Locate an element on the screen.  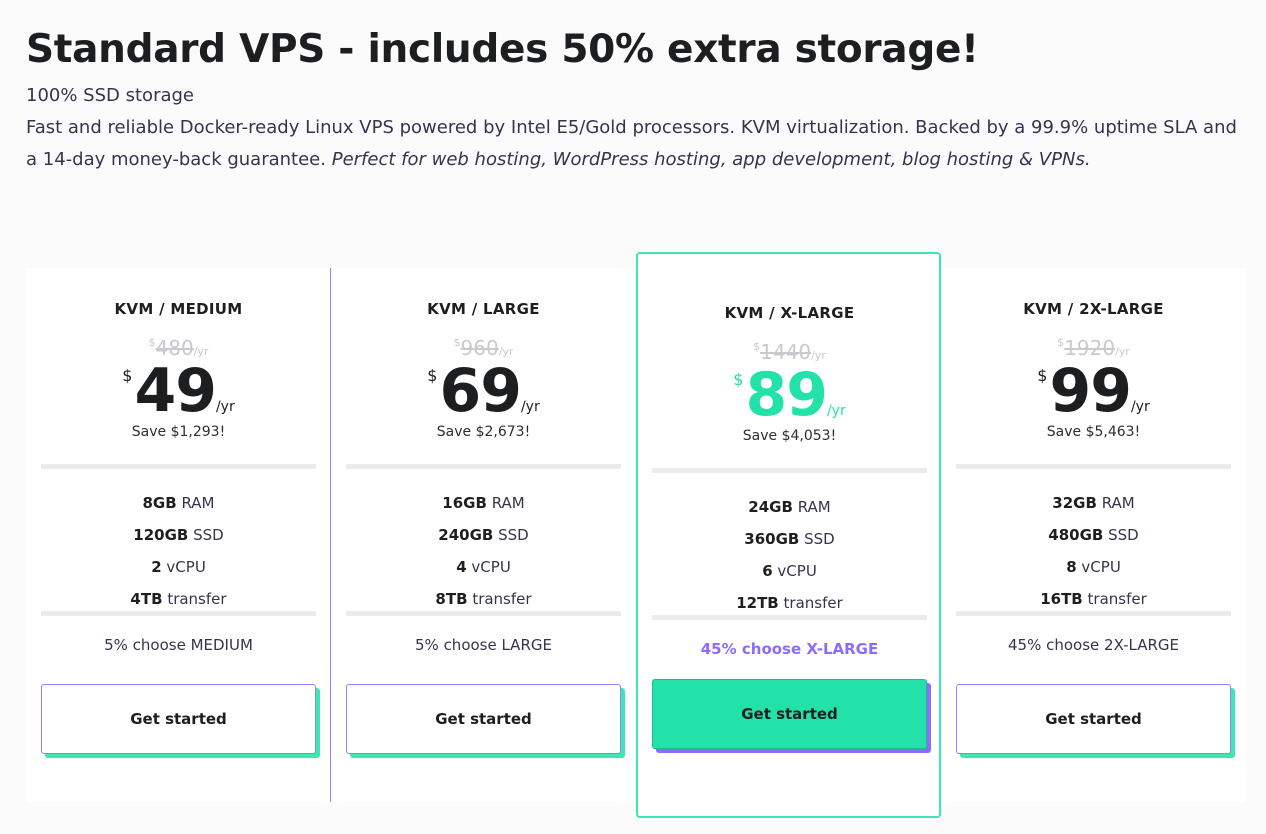
spec-transfer: 4TB transfer is located at coordinates (178, 599).